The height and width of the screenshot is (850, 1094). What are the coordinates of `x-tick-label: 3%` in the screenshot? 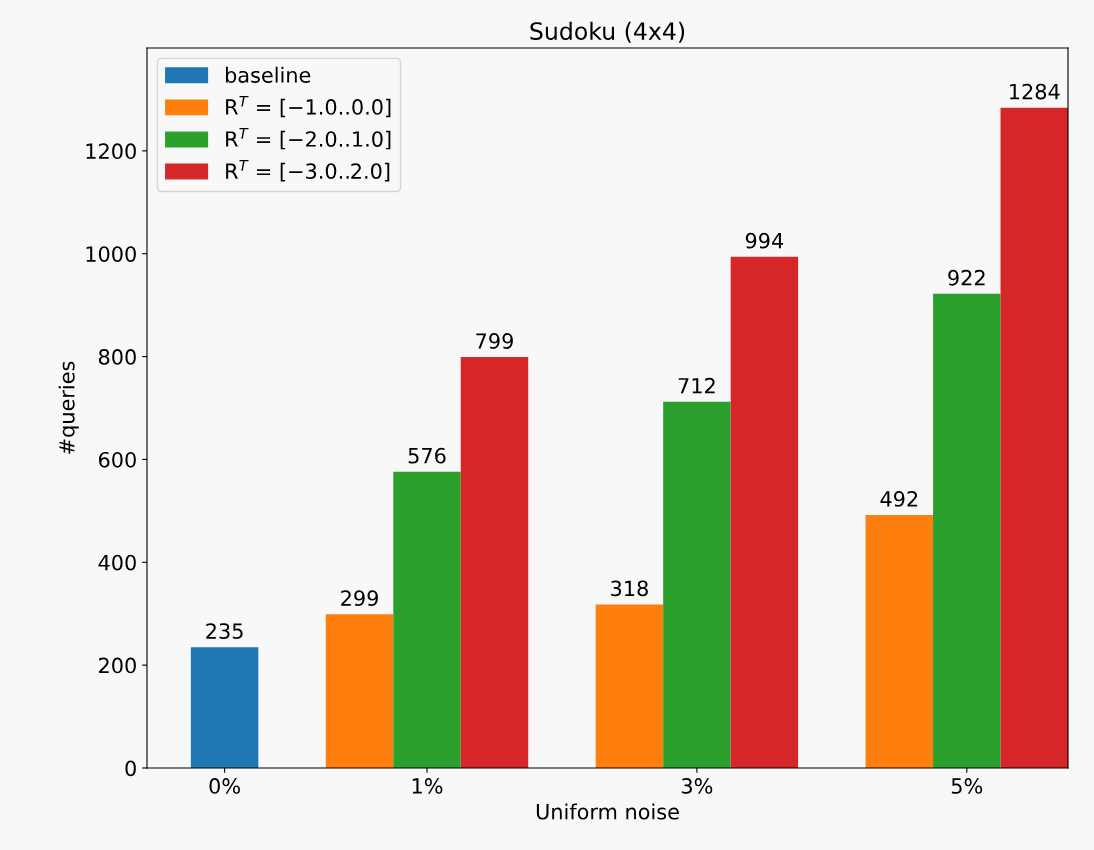 It's located at (697, 786).